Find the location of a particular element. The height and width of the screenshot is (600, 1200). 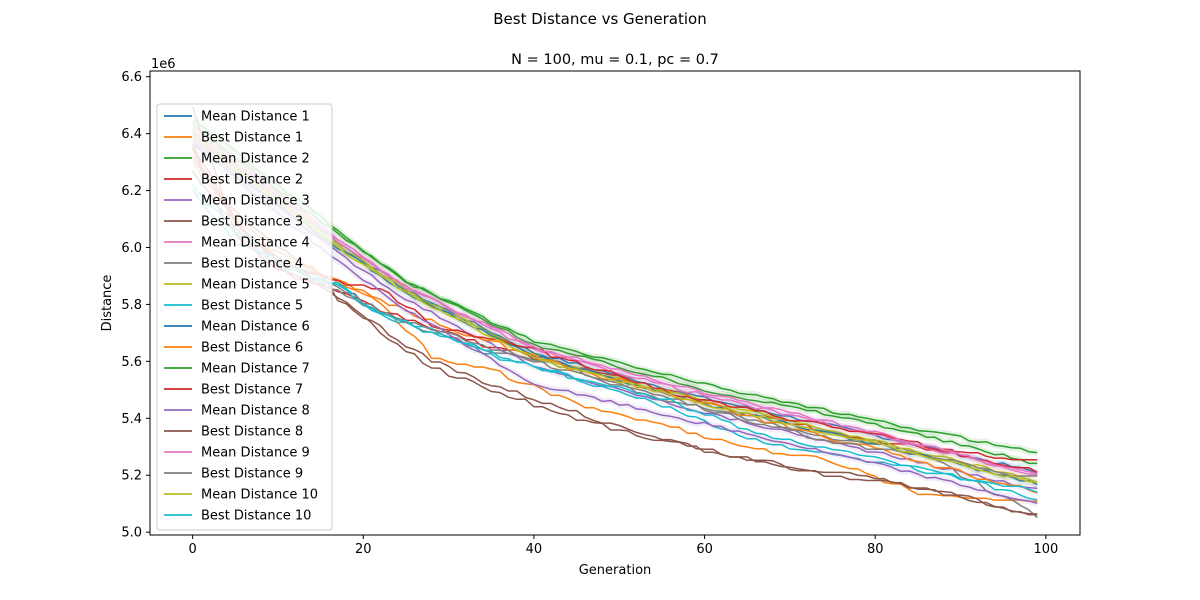

legend-label: Best Distance 7 is located at coordinates (252, 390).